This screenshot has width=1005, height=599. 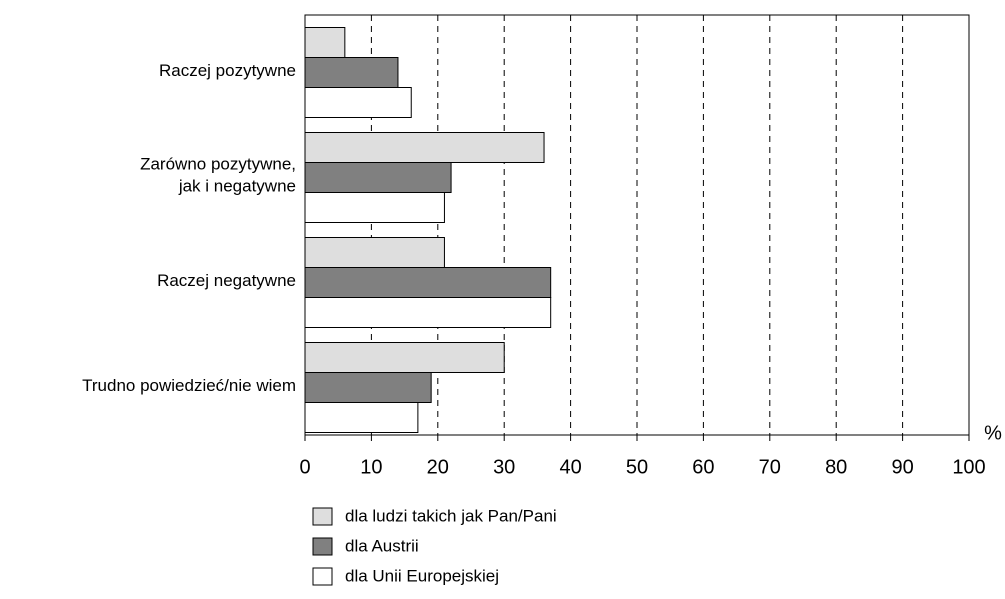 I want to click on x-tick-label: 70, so click(x=770, y=467).